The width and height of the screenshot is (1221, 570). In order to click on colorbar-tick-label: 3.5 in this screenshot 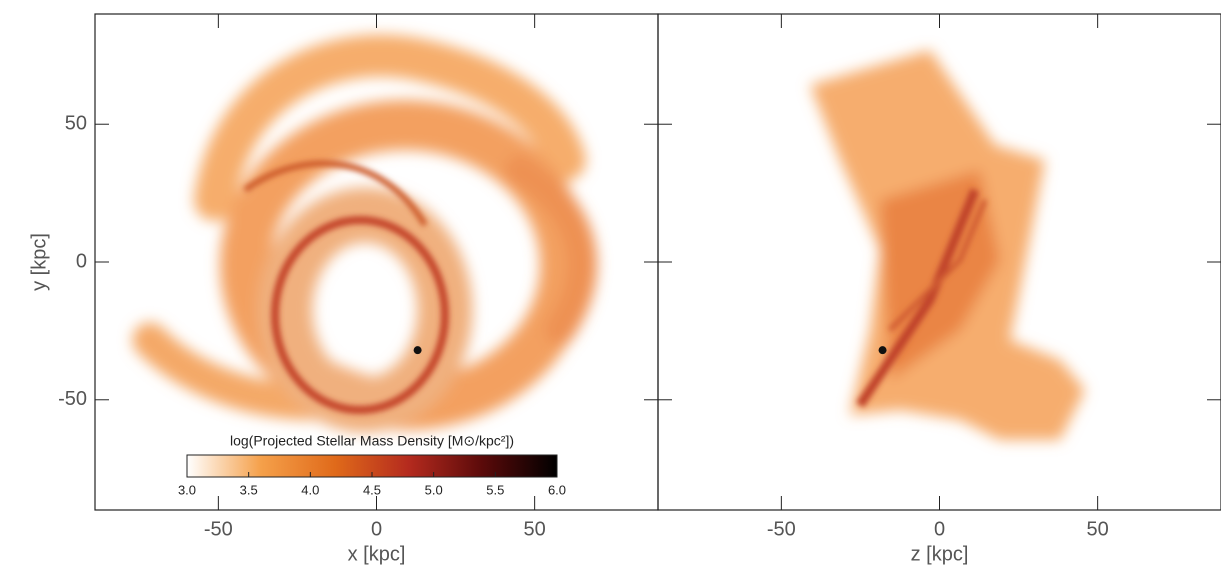, I will do `click(249, 489)`.